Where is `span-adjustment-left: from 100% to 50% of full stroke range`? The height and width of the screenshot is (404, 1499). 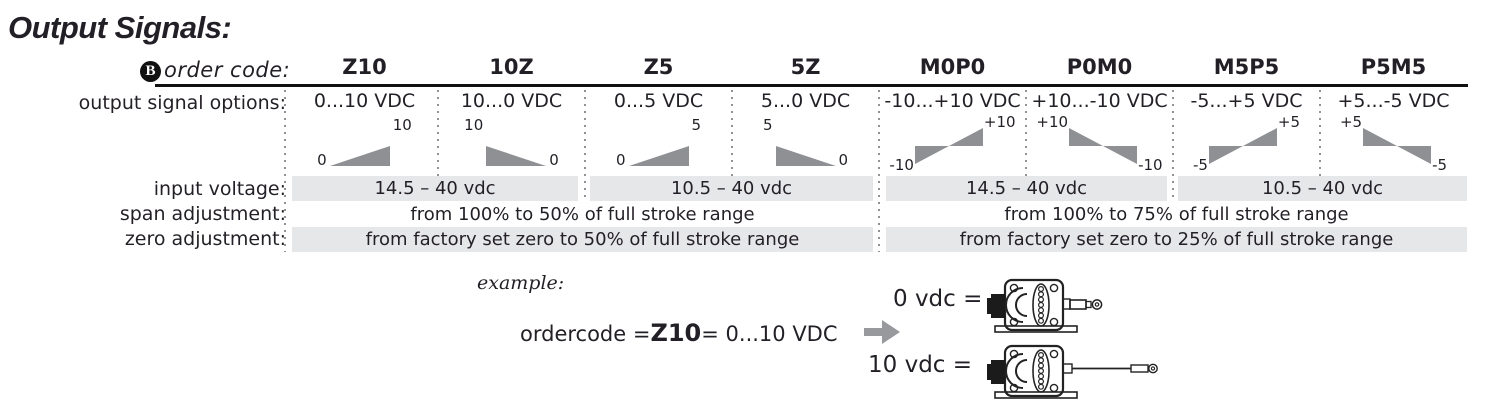 span-adjustment-left: from 100% to 50% of full stroke range is located at coordinates (582, 214).